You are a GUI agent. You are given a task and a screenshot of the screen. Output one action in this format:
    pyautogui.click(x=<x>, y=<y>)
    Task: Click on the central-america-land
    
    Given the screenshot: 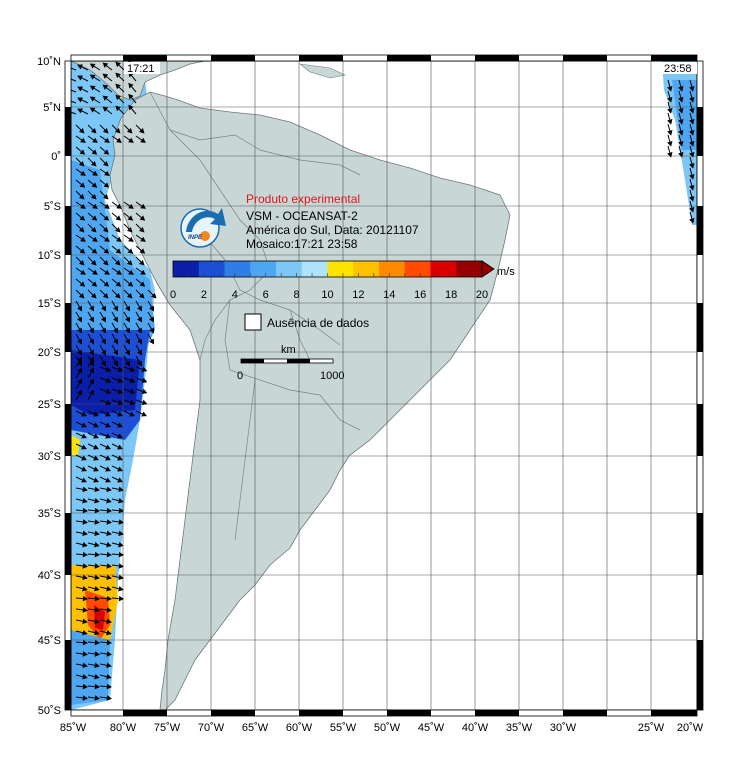 What is the action you would take?
    pyautogui.click(x=138, y=81)
    